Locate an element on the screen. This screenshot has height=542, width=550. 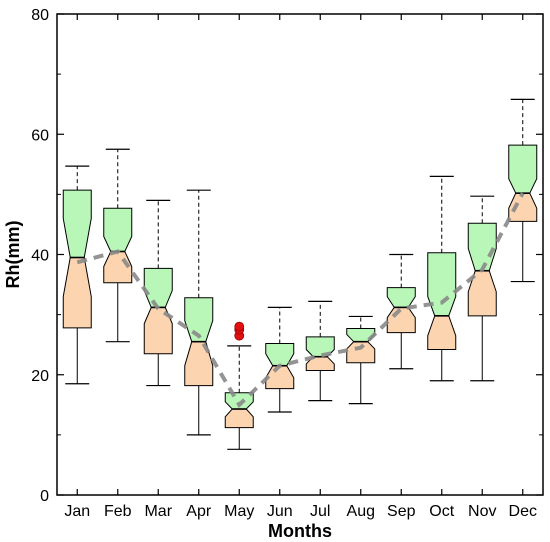
y-tick-label: 40 is located at coordinates (40, 256).